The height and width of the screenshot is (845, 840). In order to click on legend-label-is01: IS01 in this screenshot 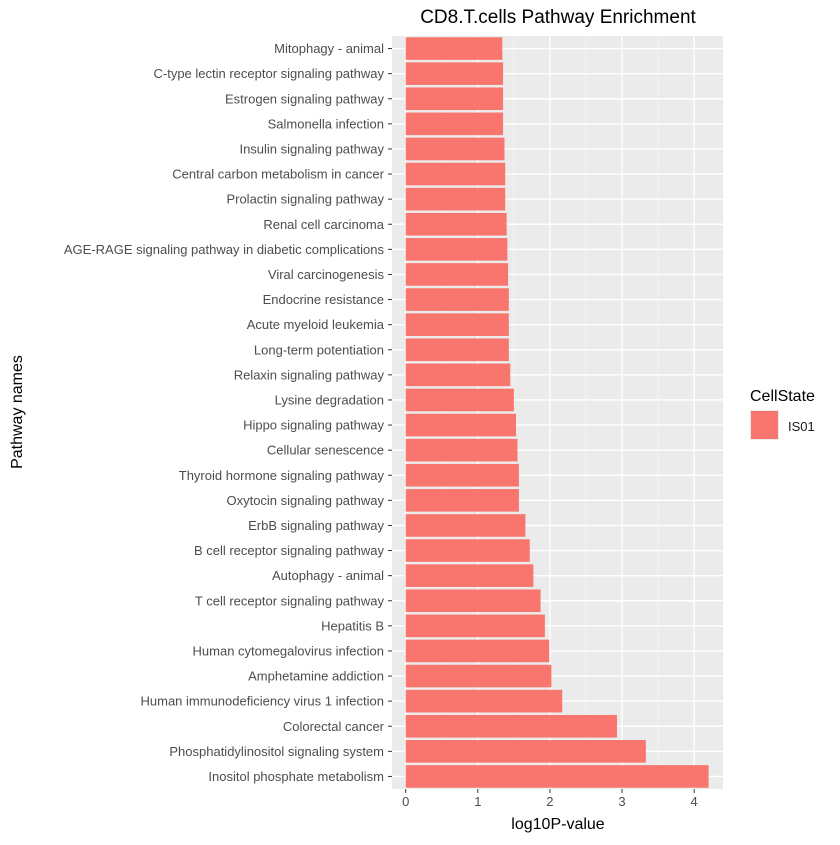, I will do `click(801, 426)`.